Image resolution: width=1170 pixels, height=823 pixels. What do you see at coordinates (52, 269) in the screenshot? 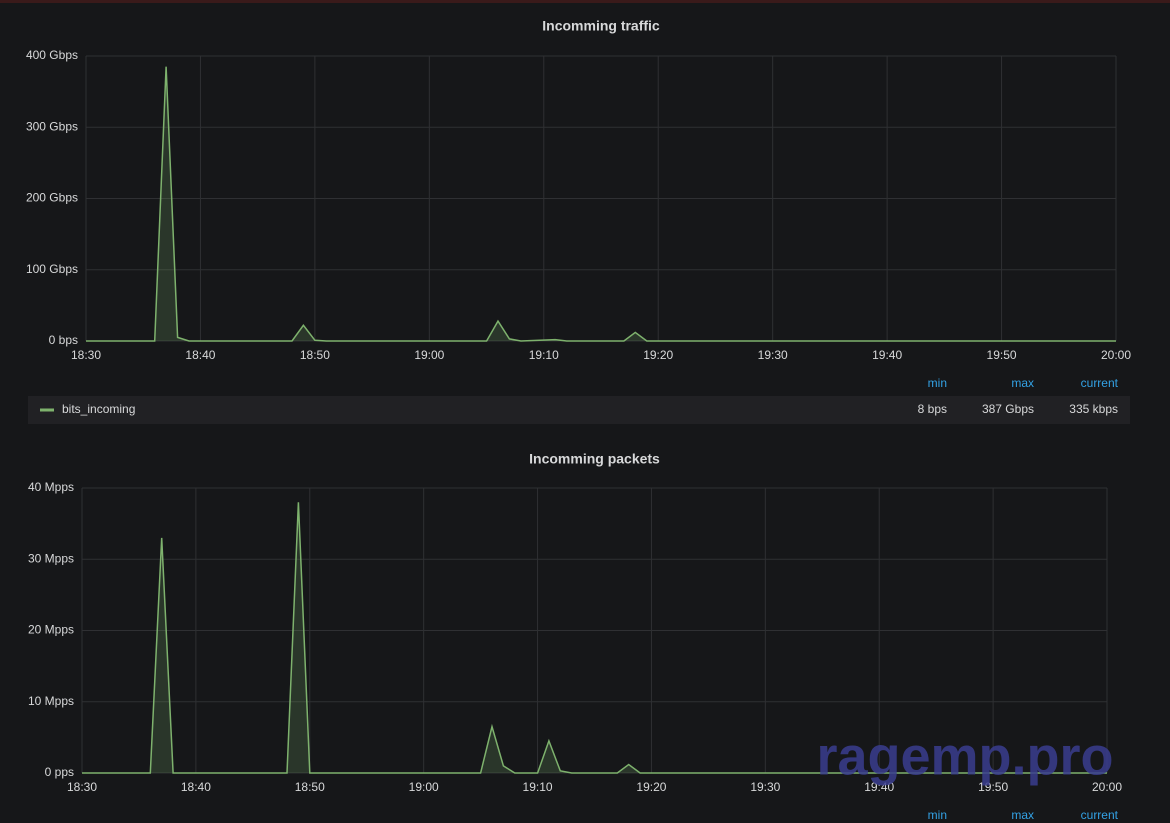
I see `y-tick-label: 100 Gbps` at bounding box center [52, 269].